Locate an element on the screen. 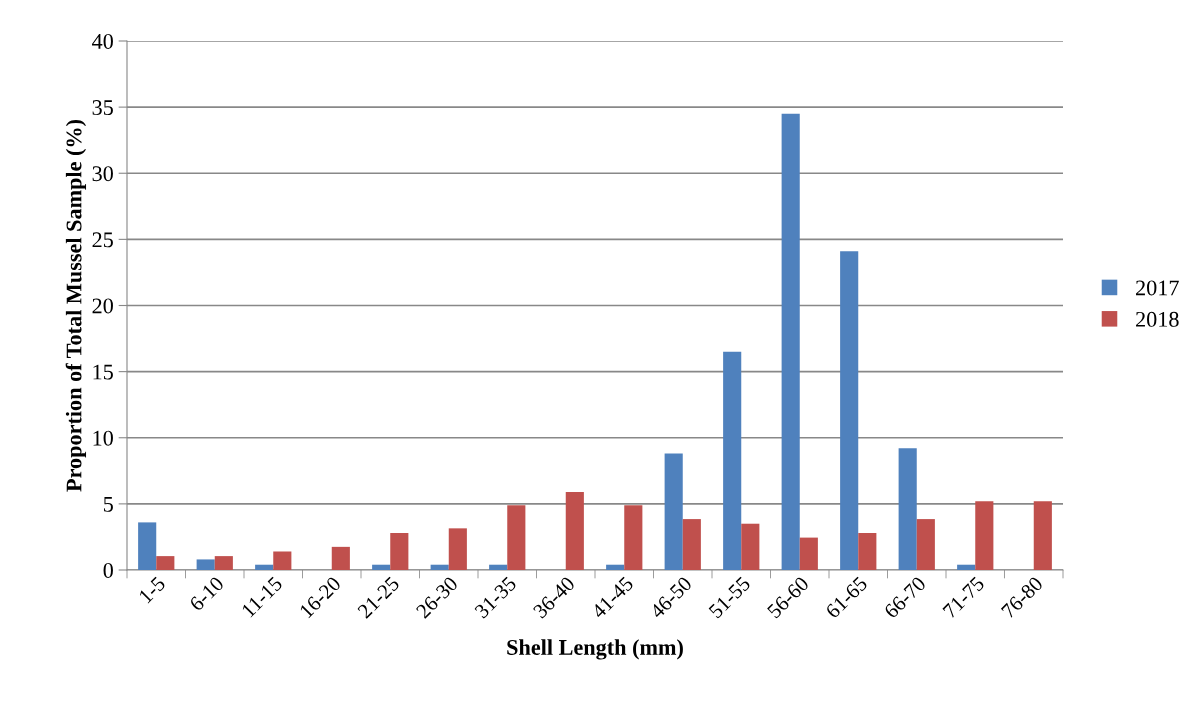 The height and width of the screenshot is (722, 1198). y-tick-label: 40 is located at coordinates (102, 41).